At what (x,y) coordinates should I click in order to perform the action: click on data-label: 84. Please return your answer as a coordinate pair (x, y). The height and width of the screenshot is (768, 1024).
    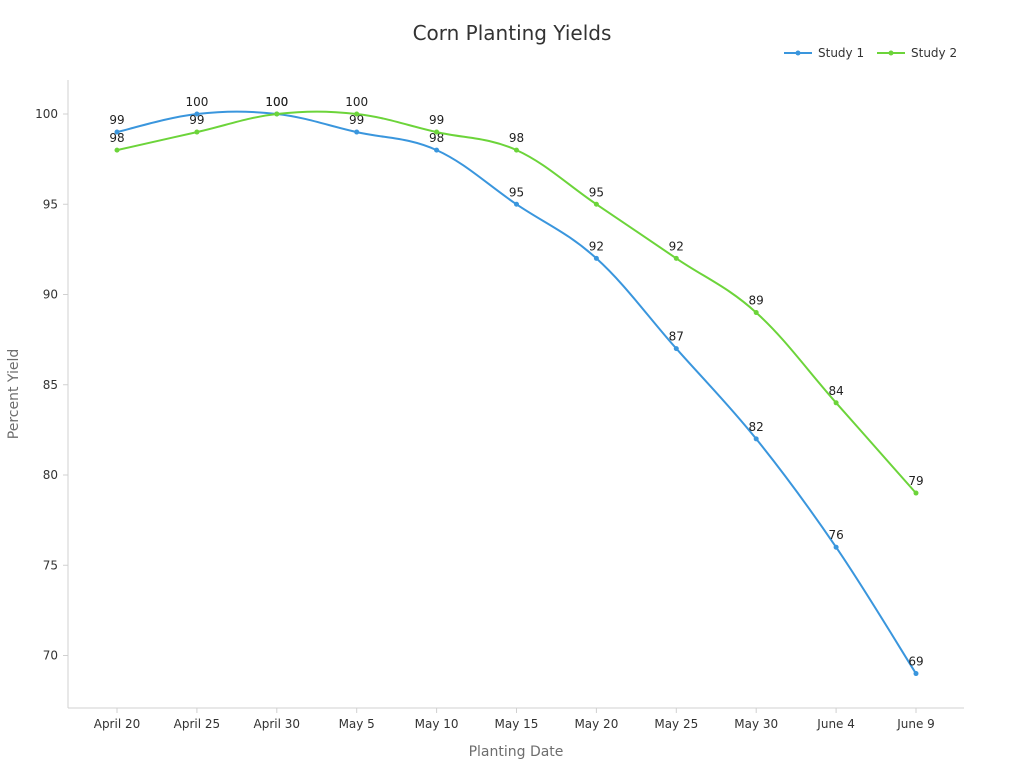
    Looking at the image, I should click on (835, 391).